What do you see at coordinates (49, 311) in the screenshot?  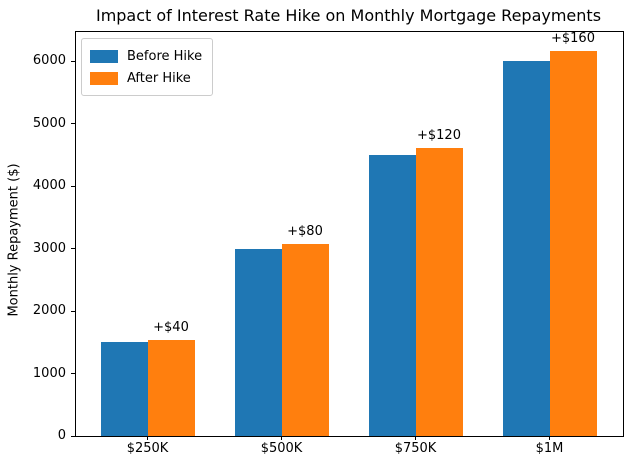 I see `y-tick-label: 2000` at bounding box center [49, 311].